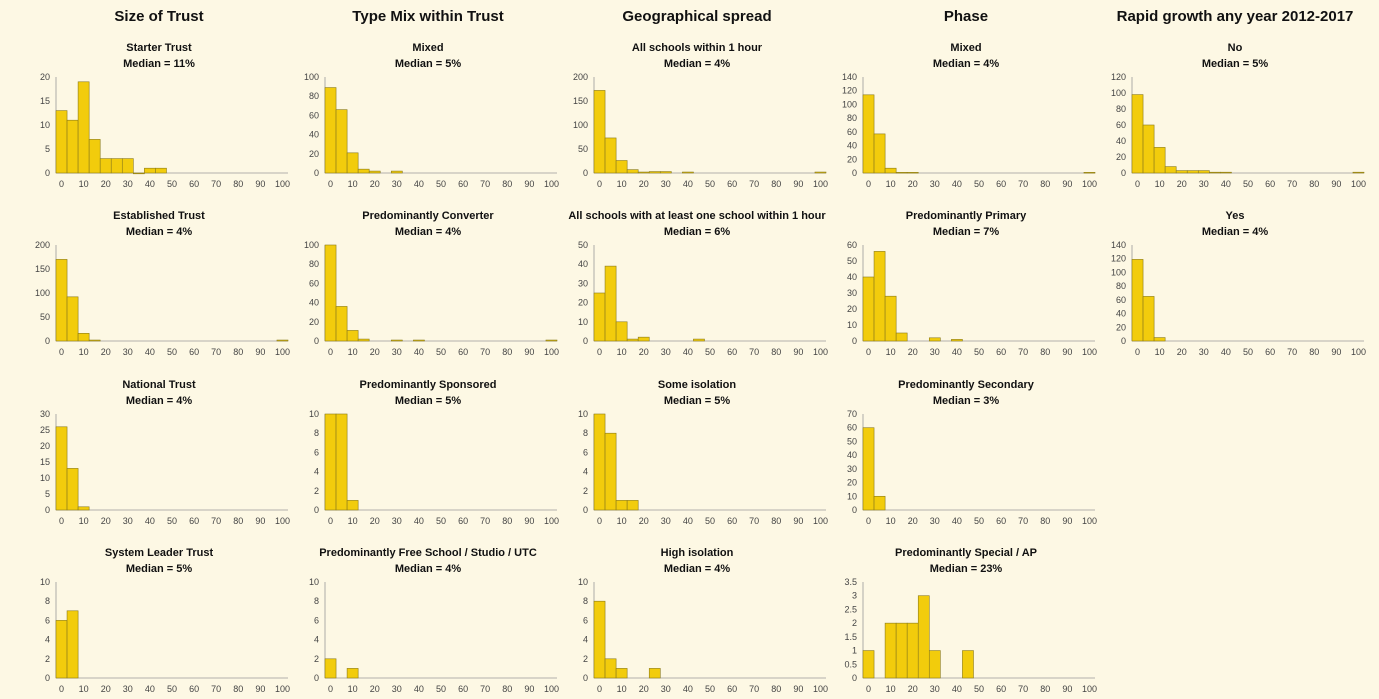  Describe the element at coordinates (1160, 352) in the screenshot. I see `x-tick-label: 10` at that location.